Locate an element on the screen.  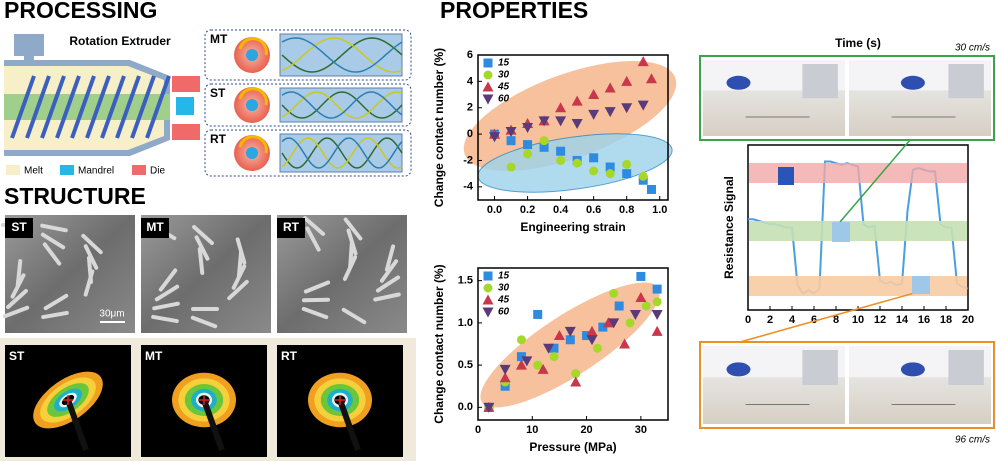
photo-frame is located at coordinates (847, 98).